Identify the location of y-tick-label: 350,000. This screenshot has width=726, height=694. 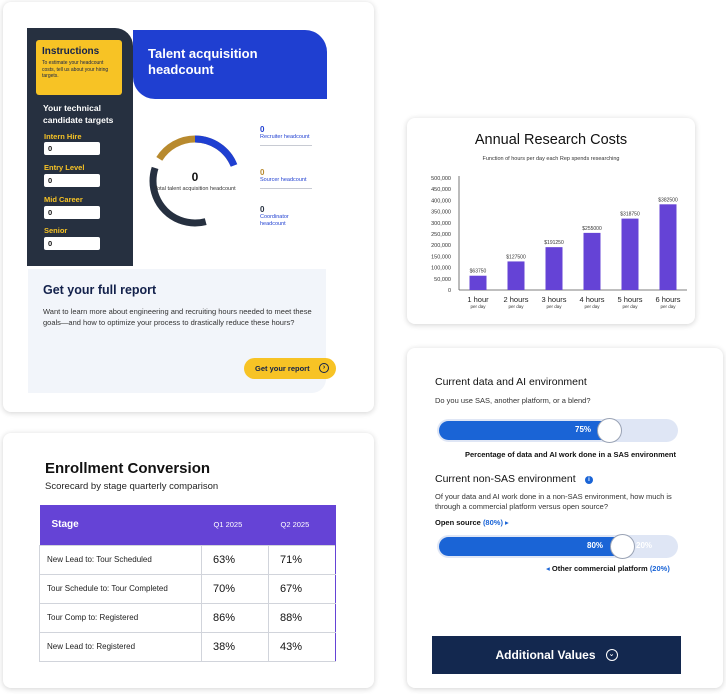
(441, 213).